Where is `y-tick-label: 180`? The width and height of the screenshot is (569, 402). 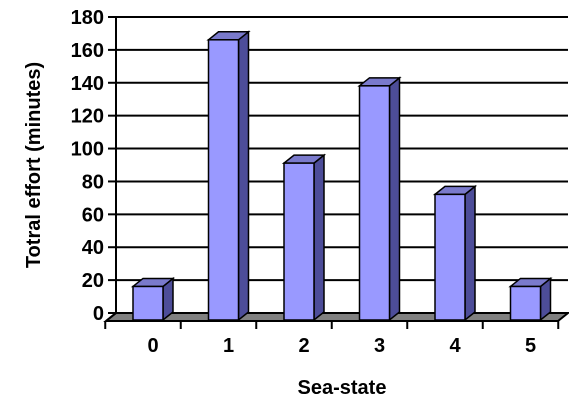
y-tick-label: 180 is located at coordinates (87, 18).